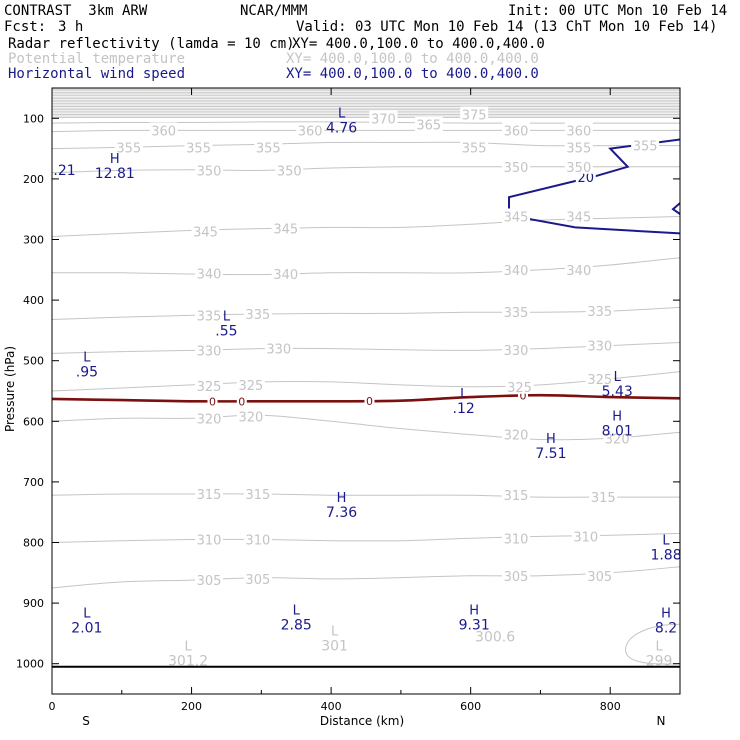 The height and width of the screenshot is (740, 740). Describe the element at coordinates (86, 721) in the screenshot. I see `south-end-label: S` at that location.